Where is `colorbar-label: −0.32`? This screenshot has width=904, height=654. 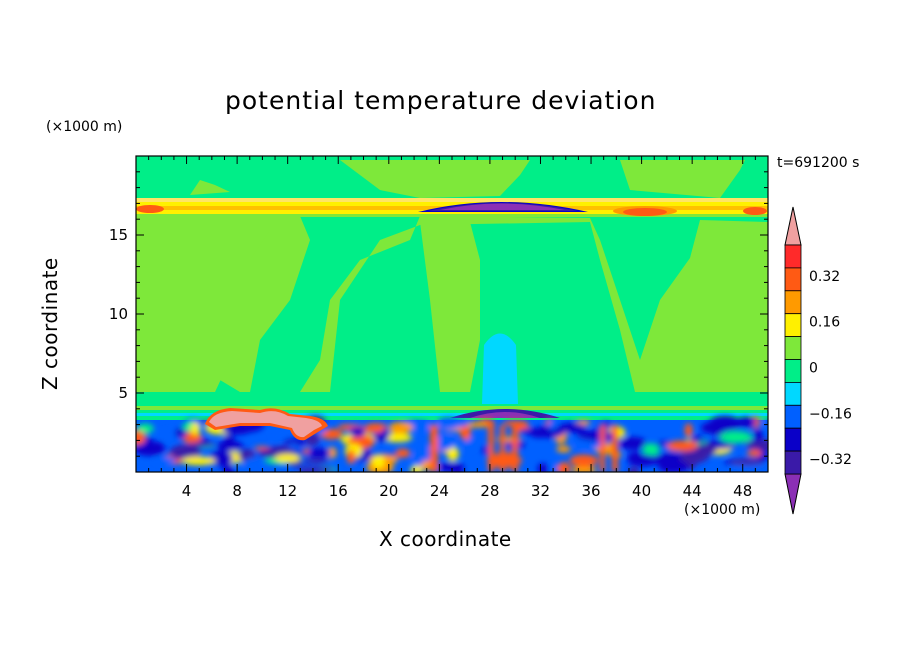 colorbar-label: −0.32 is located at coordinates (830, 460).